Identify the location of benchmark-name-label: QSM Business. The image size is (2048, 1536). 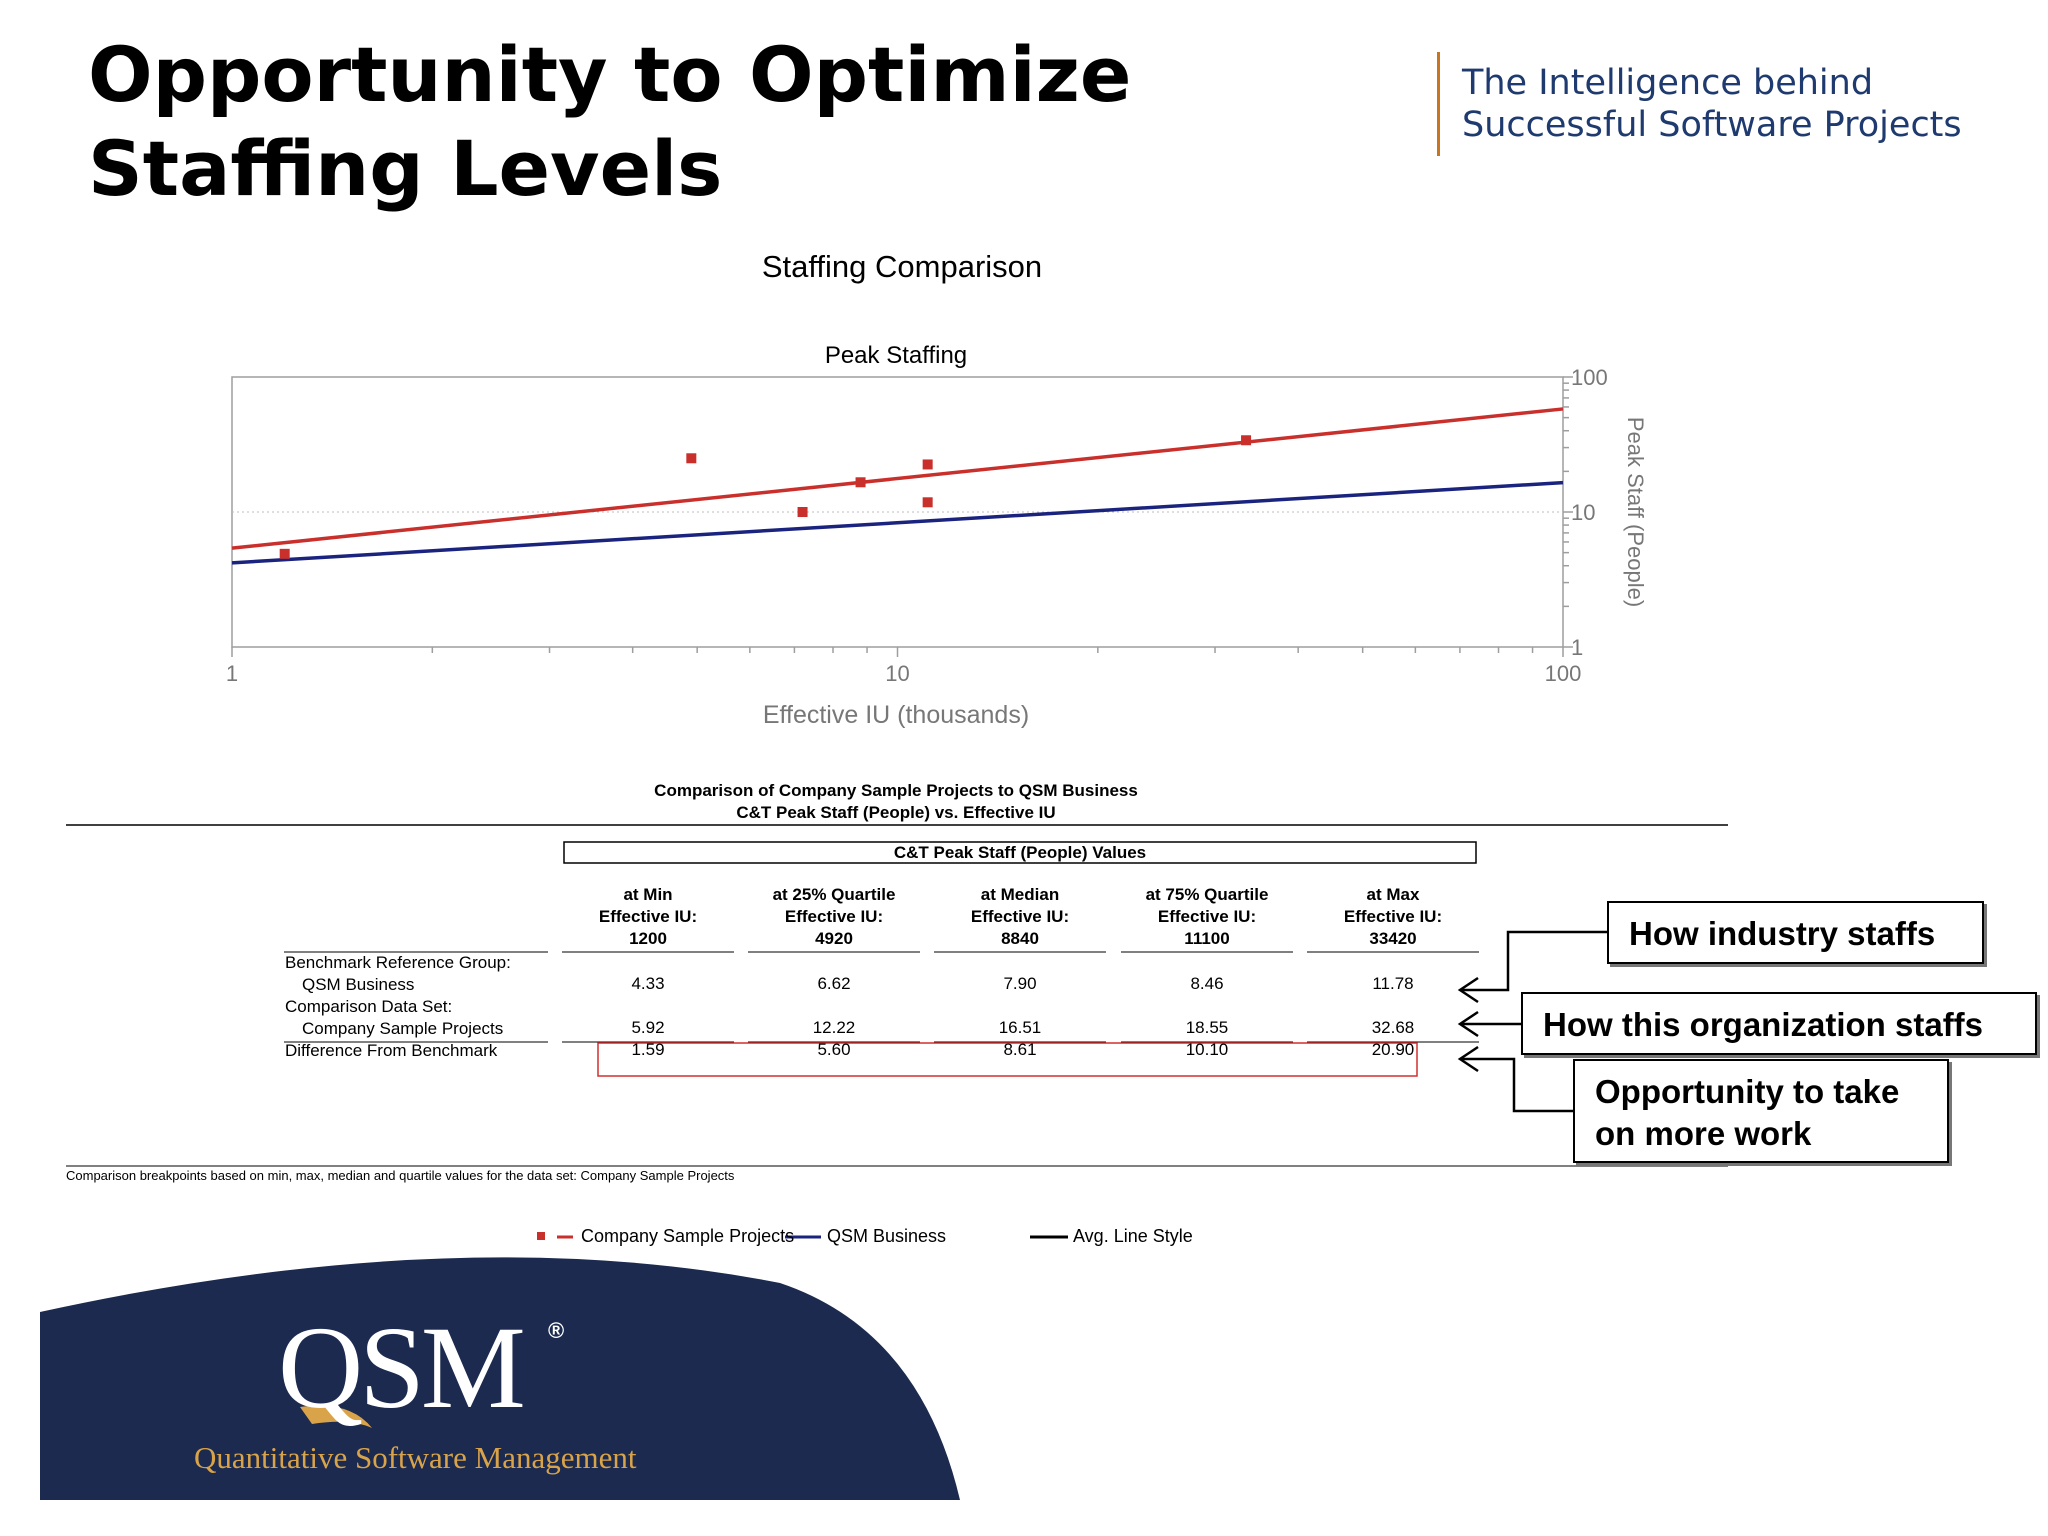
(358, 984).